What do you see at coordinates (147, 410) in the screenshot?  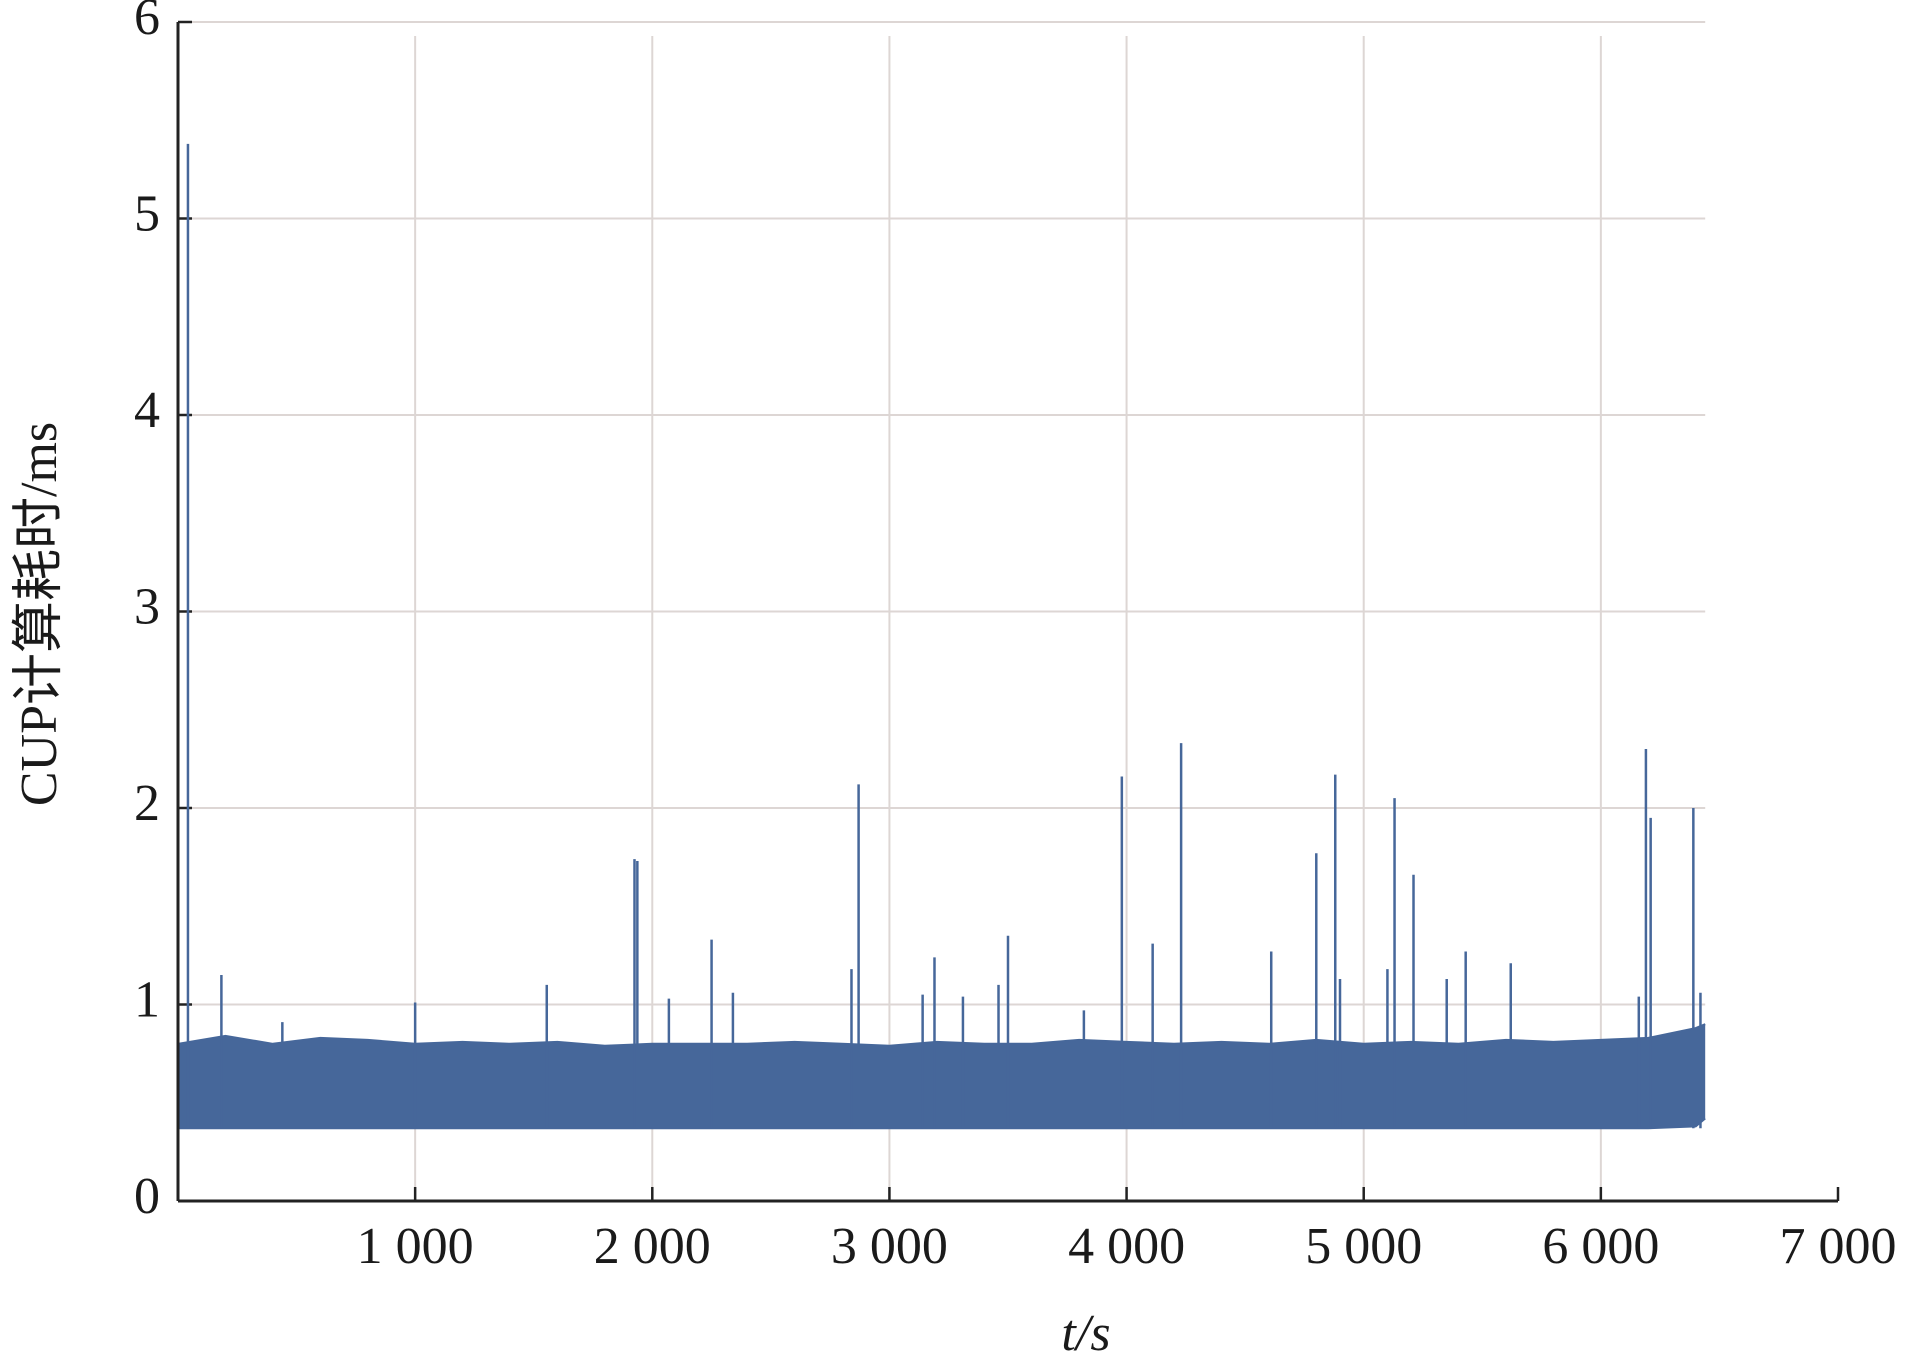 I see `y-tick-label: 4` at bounding box center [147, 410].